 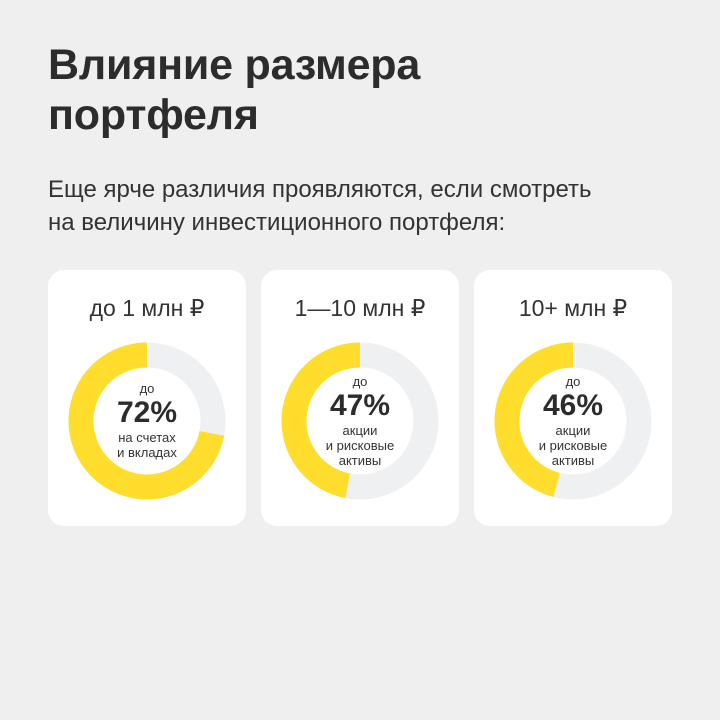 I want to click on card-portfolio-under-1m: до 1 млн ₽ до 72% на счетах и вкладах, so click(x=147, y=398).